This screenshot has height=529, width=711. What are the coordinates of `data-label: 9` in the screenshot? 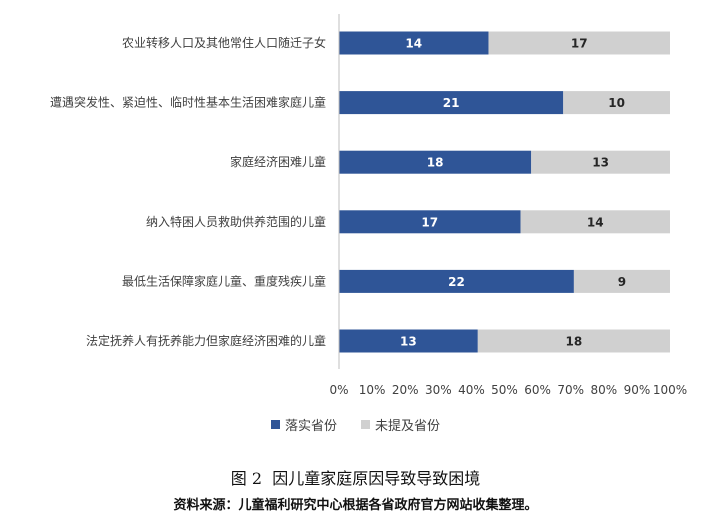 It's located at (622, 282).